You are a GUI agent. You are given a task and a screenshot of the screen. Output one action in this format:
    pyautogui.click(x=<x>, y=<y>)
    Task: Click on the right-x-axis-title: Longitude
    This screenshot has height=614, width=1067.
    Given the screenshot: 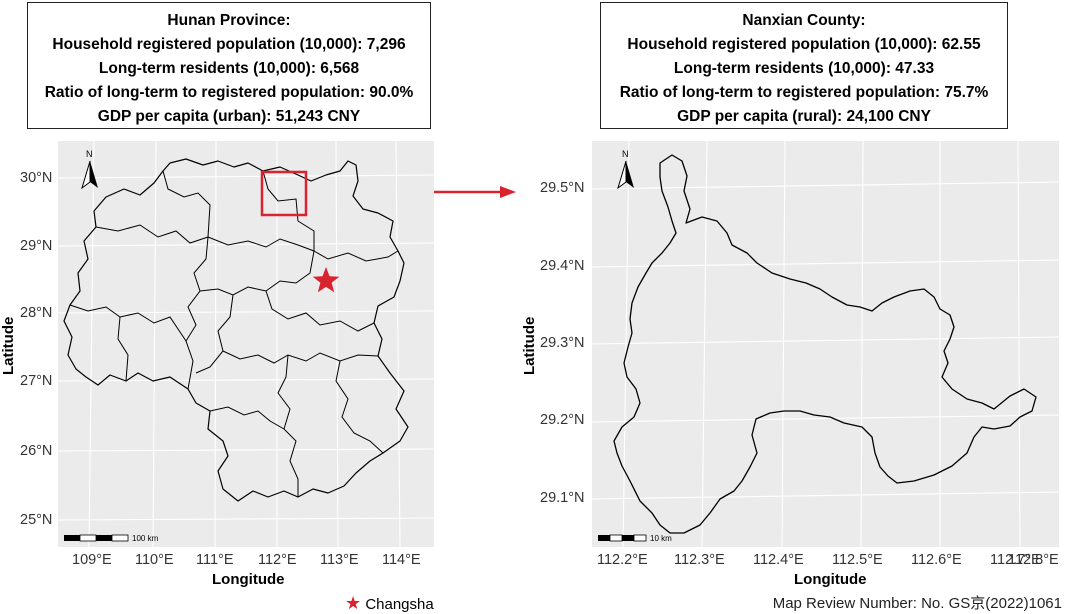 What is the action you would take?
    pyautogui.click(x=830, y=579)
    